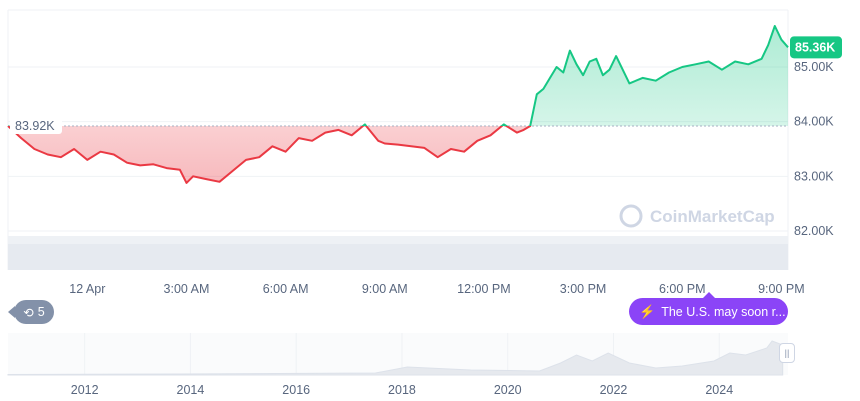  Describe the element at coordinates (484, 289) in the screenshot. I see `x-tick-label: 12:00 PM` at that location.